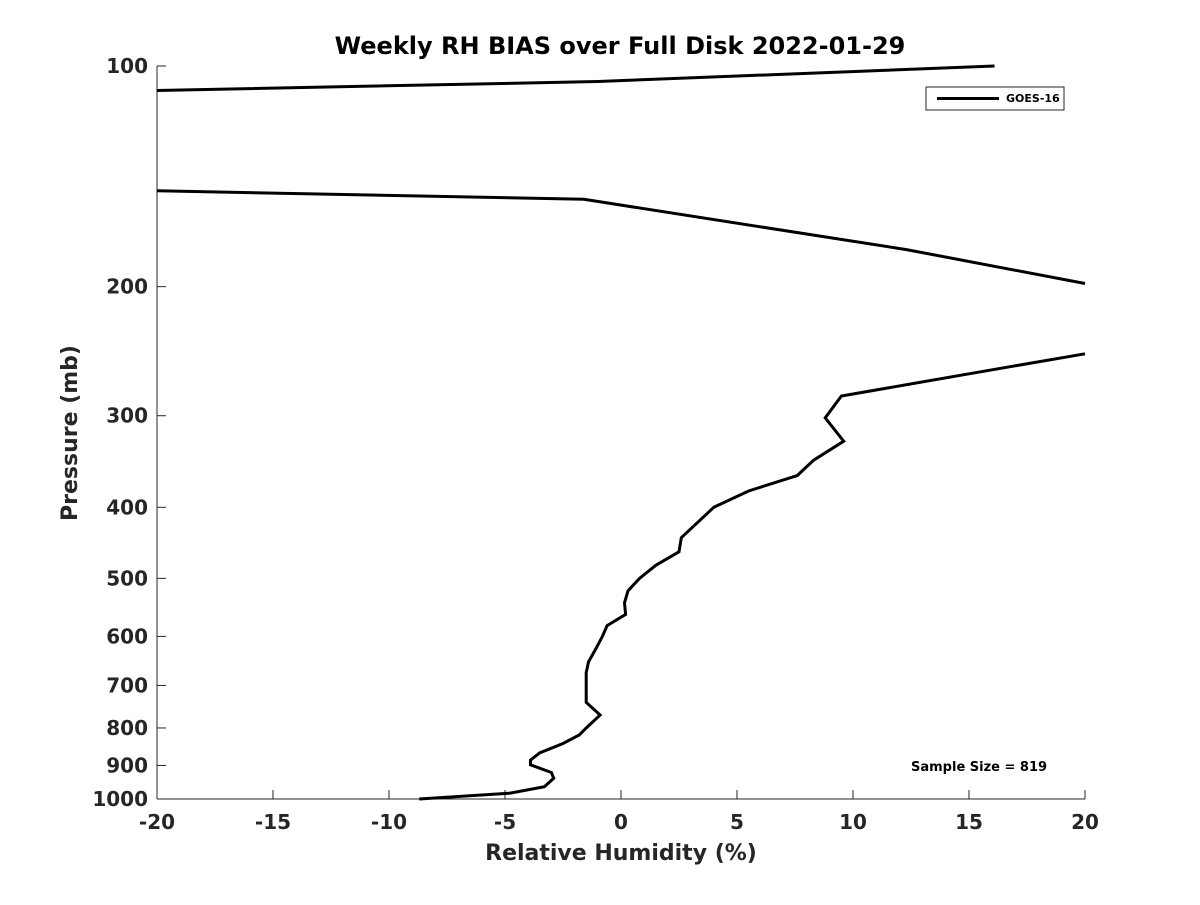 The image size is (1200, 905). What do you see at coordinates (127, 765) in the screenshot?
I see `y-tick-label: 900` at bounding box center [127, 765].